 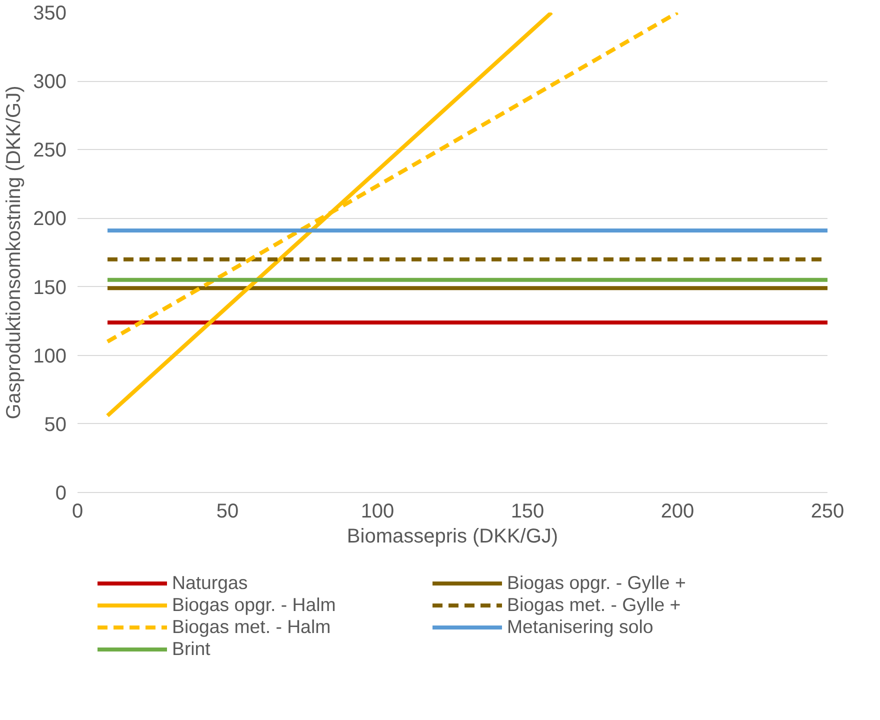 I want to click on y-tick-label: 0, so click(x=60, y=493).